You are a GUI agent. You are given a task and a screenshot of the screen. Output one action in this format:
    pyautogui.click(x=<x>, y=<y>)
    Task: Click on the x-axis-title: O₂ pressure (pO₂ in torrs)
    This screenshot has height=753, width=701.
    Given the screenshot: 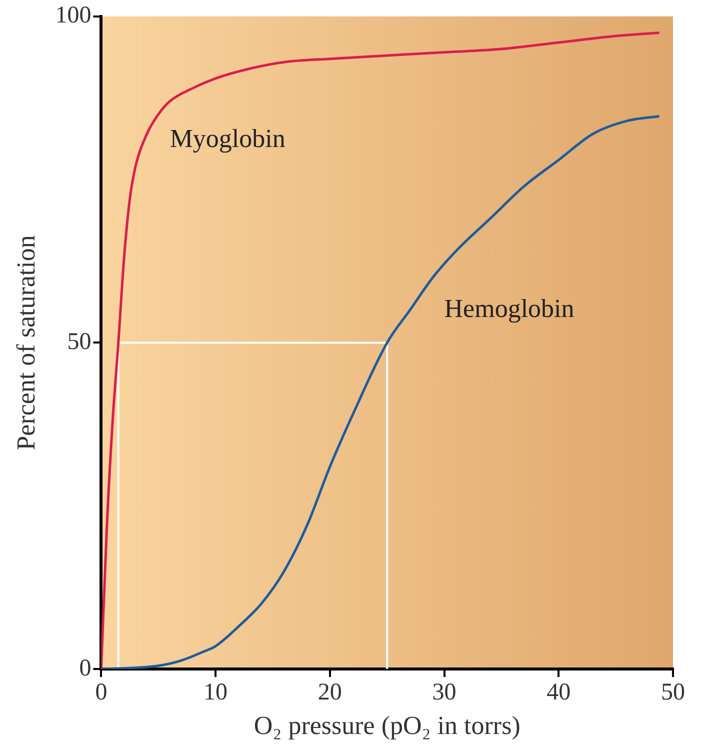 What is the action you would take?
    pyautogui.click(x=387, y=725)
    